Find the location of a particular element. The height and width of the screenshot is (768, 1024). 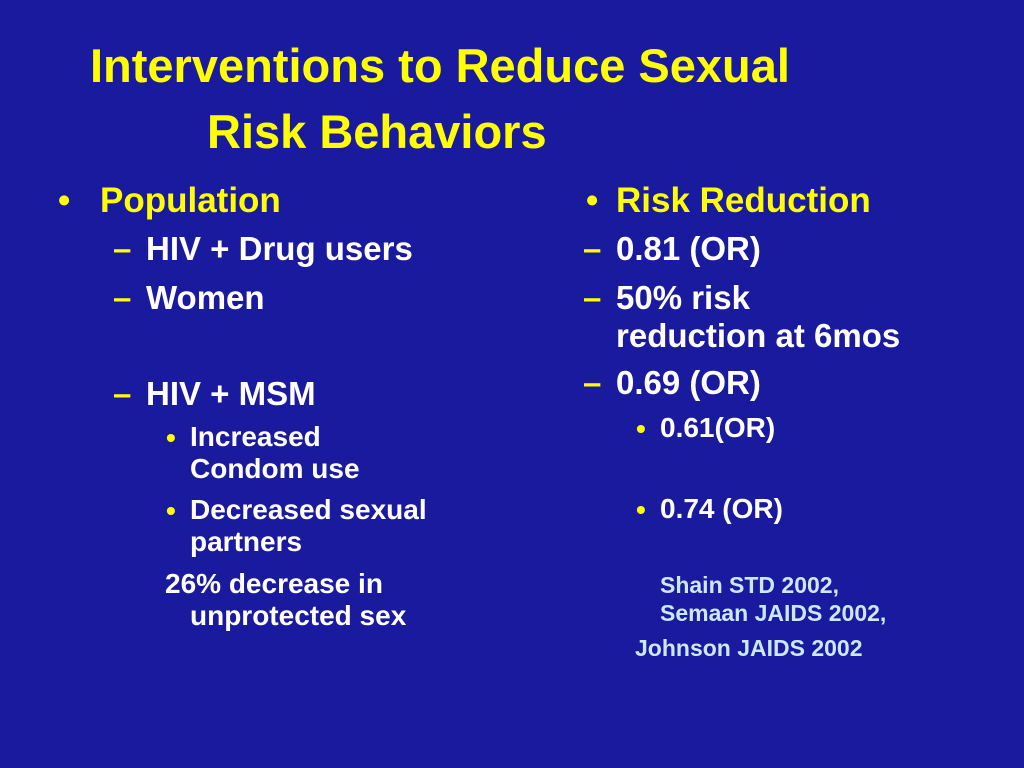

slide-title-line-2: Risk Behaviors is located at coordinates (377, 131).